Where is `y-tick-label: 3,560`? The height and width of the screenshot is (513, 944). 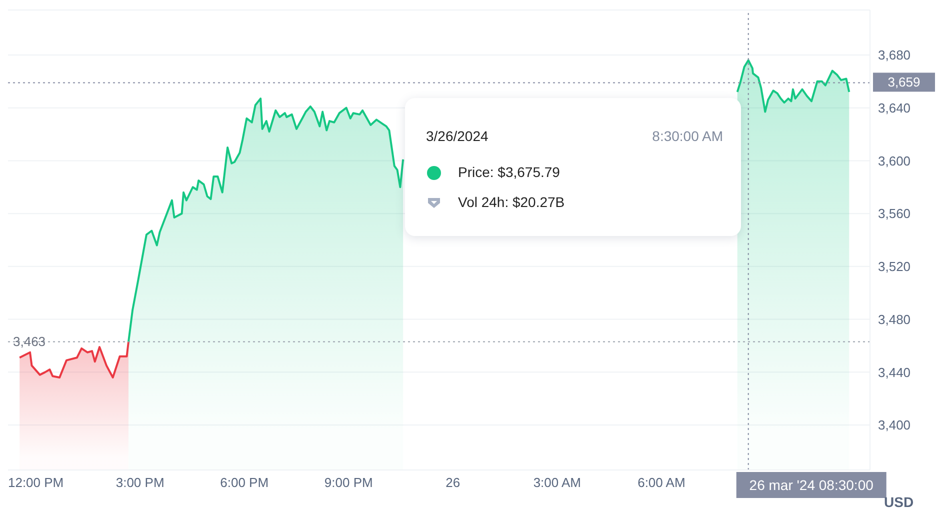
y-tick-label: 3,560 is located at coordinates (894, 214).